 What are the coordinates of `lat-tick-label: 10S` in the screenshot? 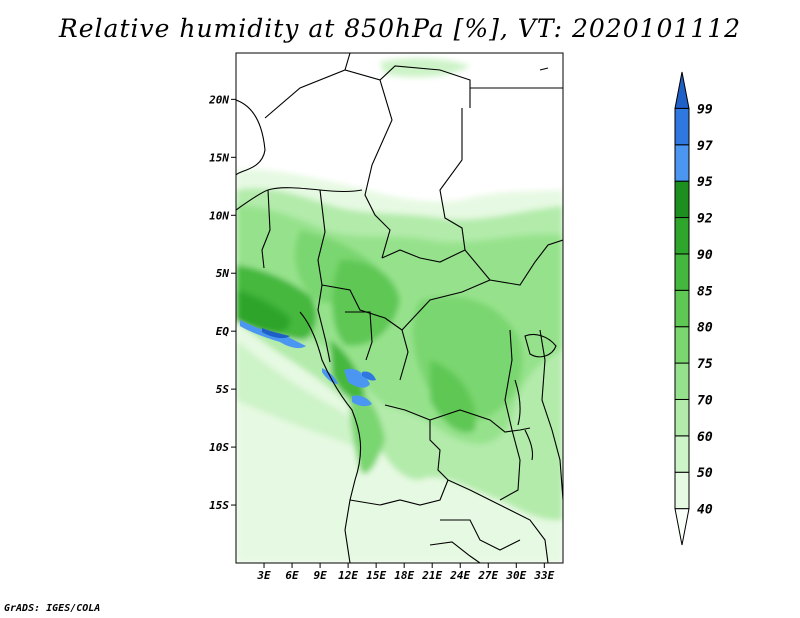 It's located at (219, 447).